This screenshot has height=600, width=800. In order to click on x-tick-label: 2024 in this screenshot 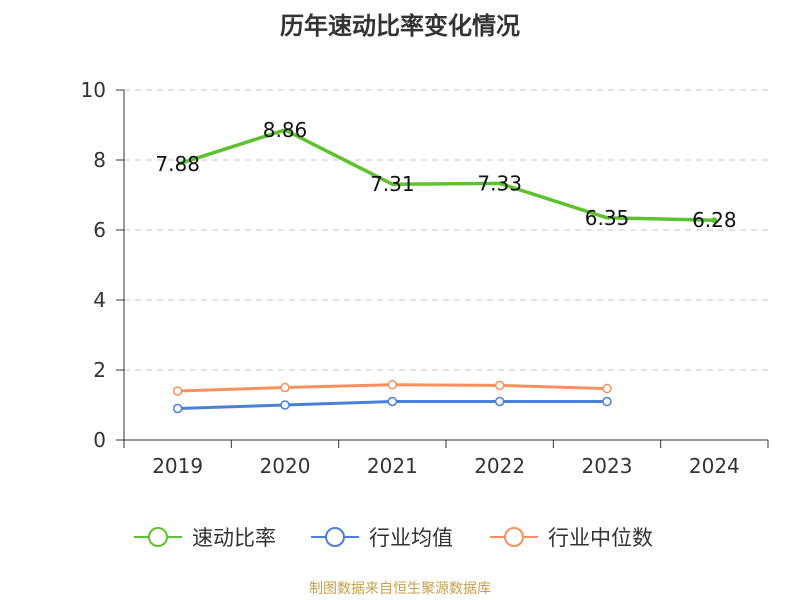, I will do `click(714, 466)`.